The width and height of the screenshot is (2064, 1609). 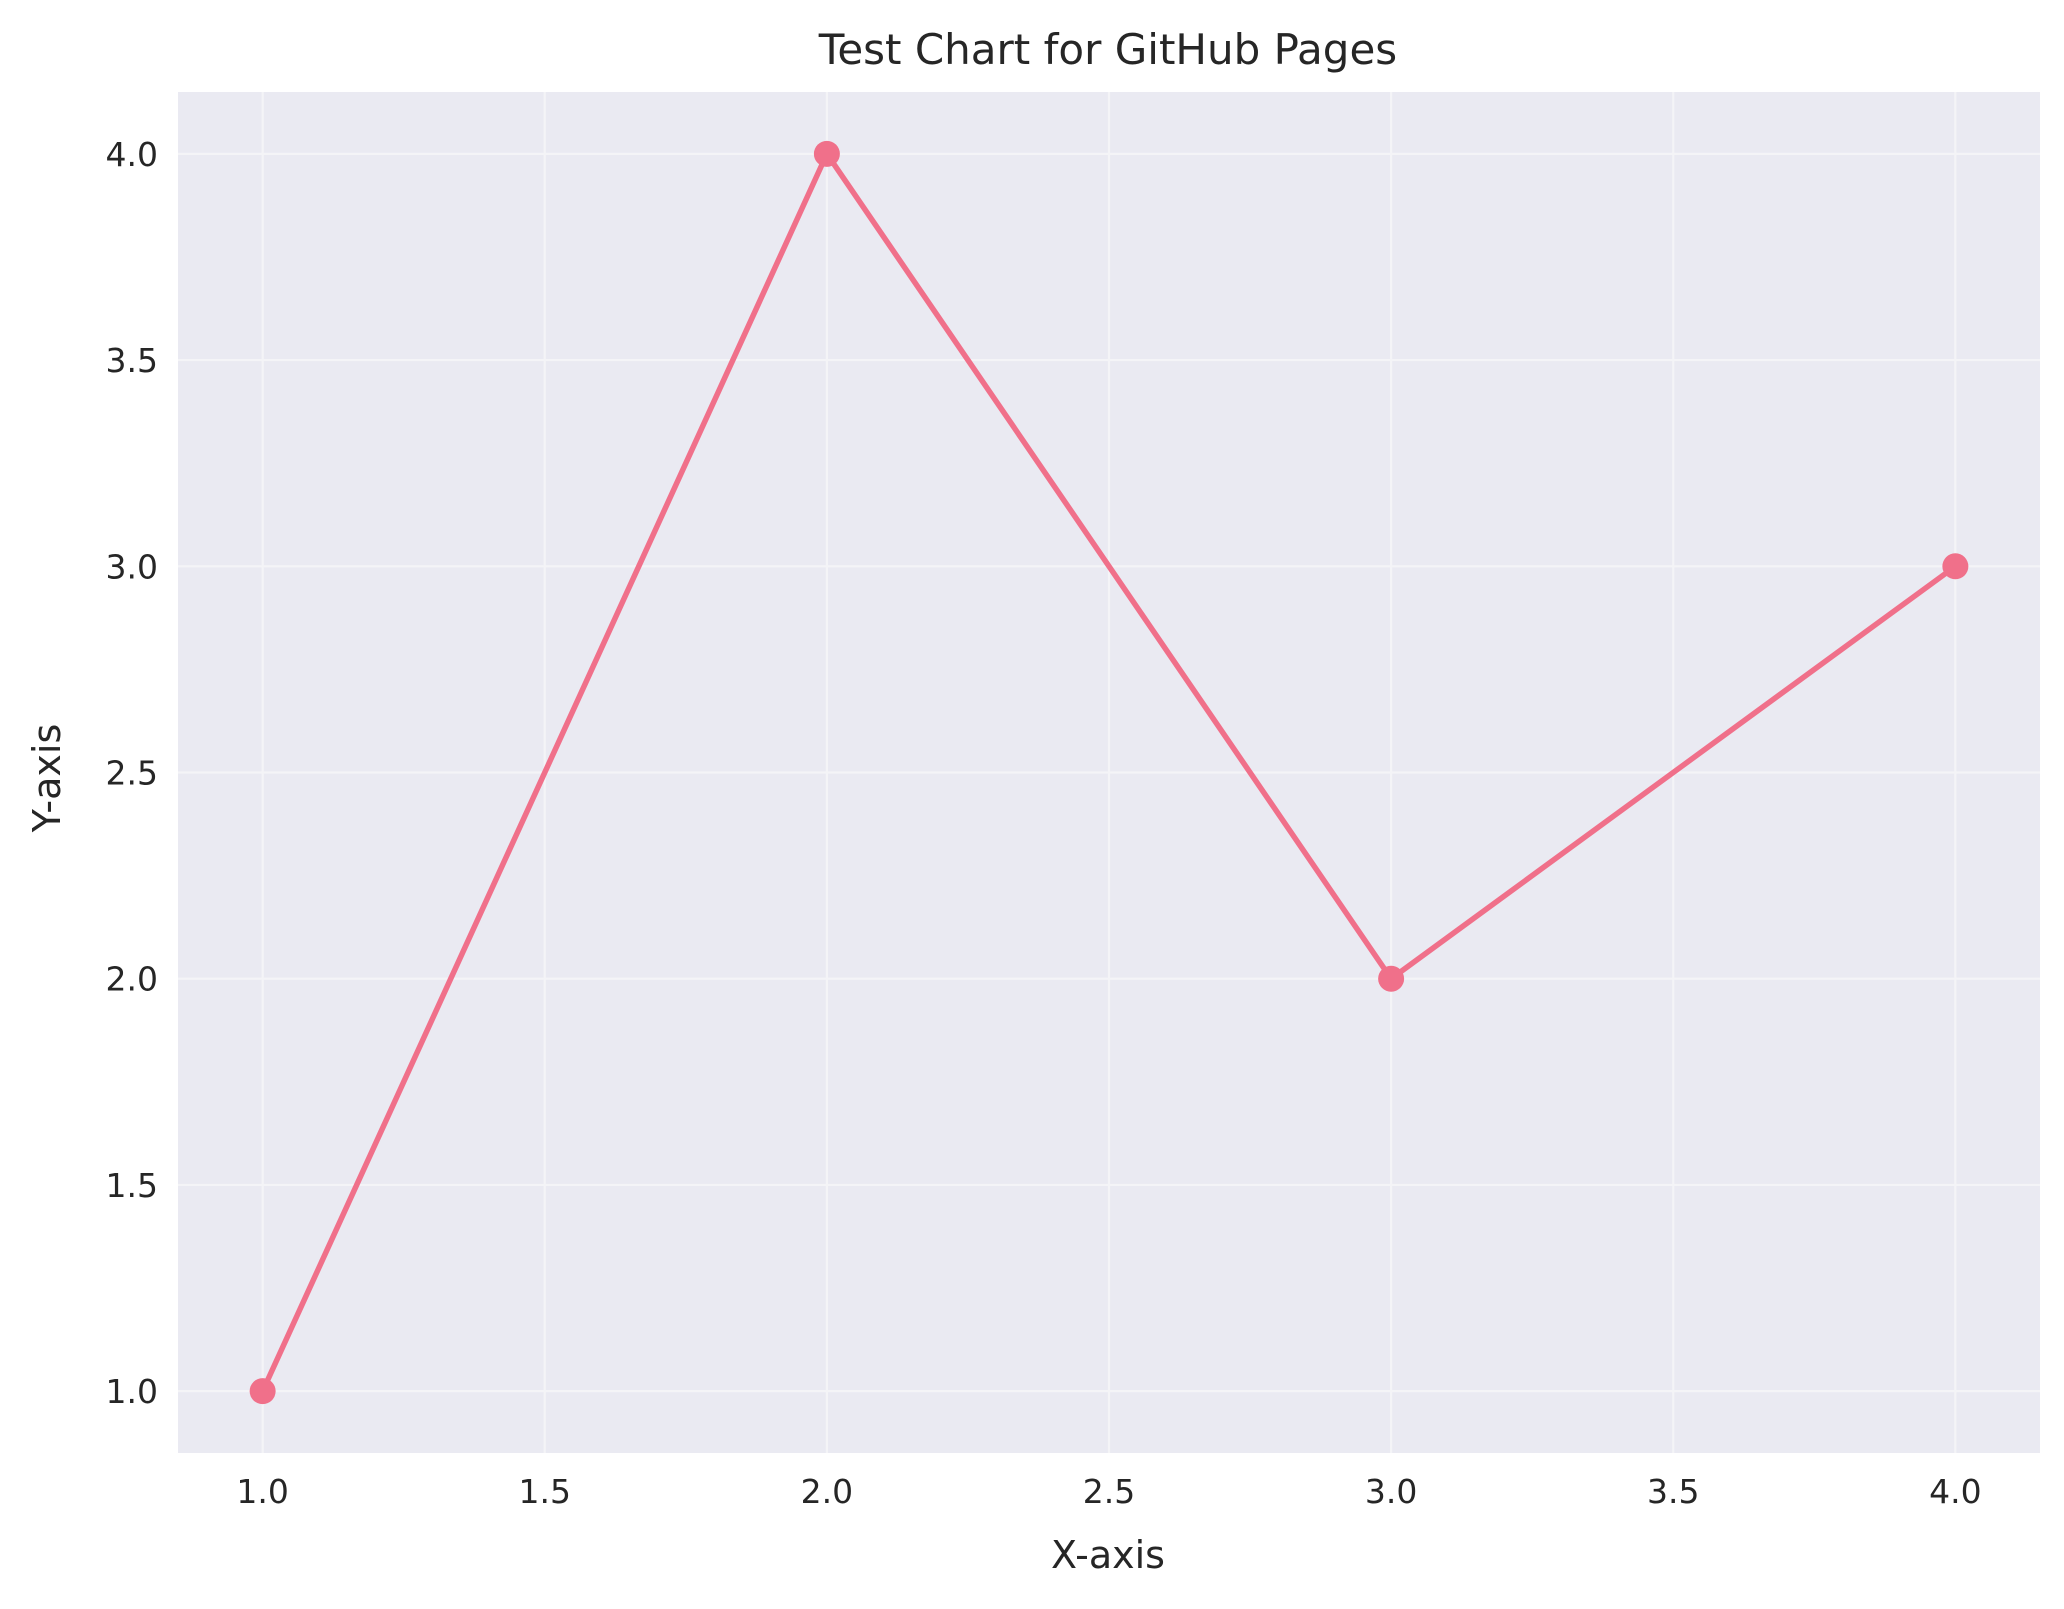 I want to click on x-tick-label: 1.5, so click(x=545, y=1491).